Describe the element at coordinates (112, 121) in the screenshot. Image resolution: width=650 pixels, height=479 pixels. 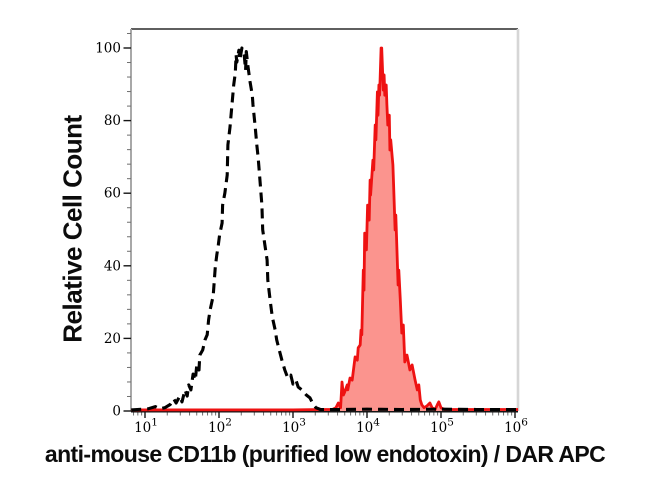
I see `y-tick-label: 80` at that location.